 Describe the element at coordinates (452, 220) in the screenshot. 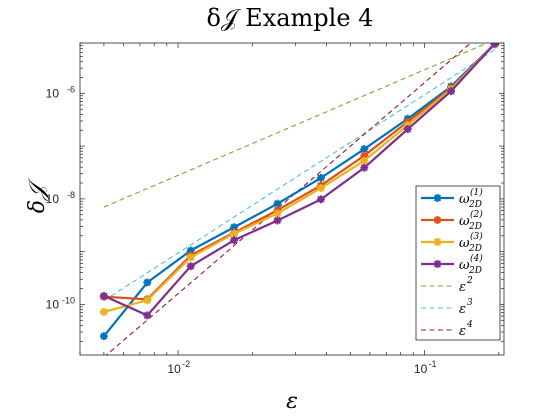

I see `legend-entry-2: ω (2) 2D` at that location.